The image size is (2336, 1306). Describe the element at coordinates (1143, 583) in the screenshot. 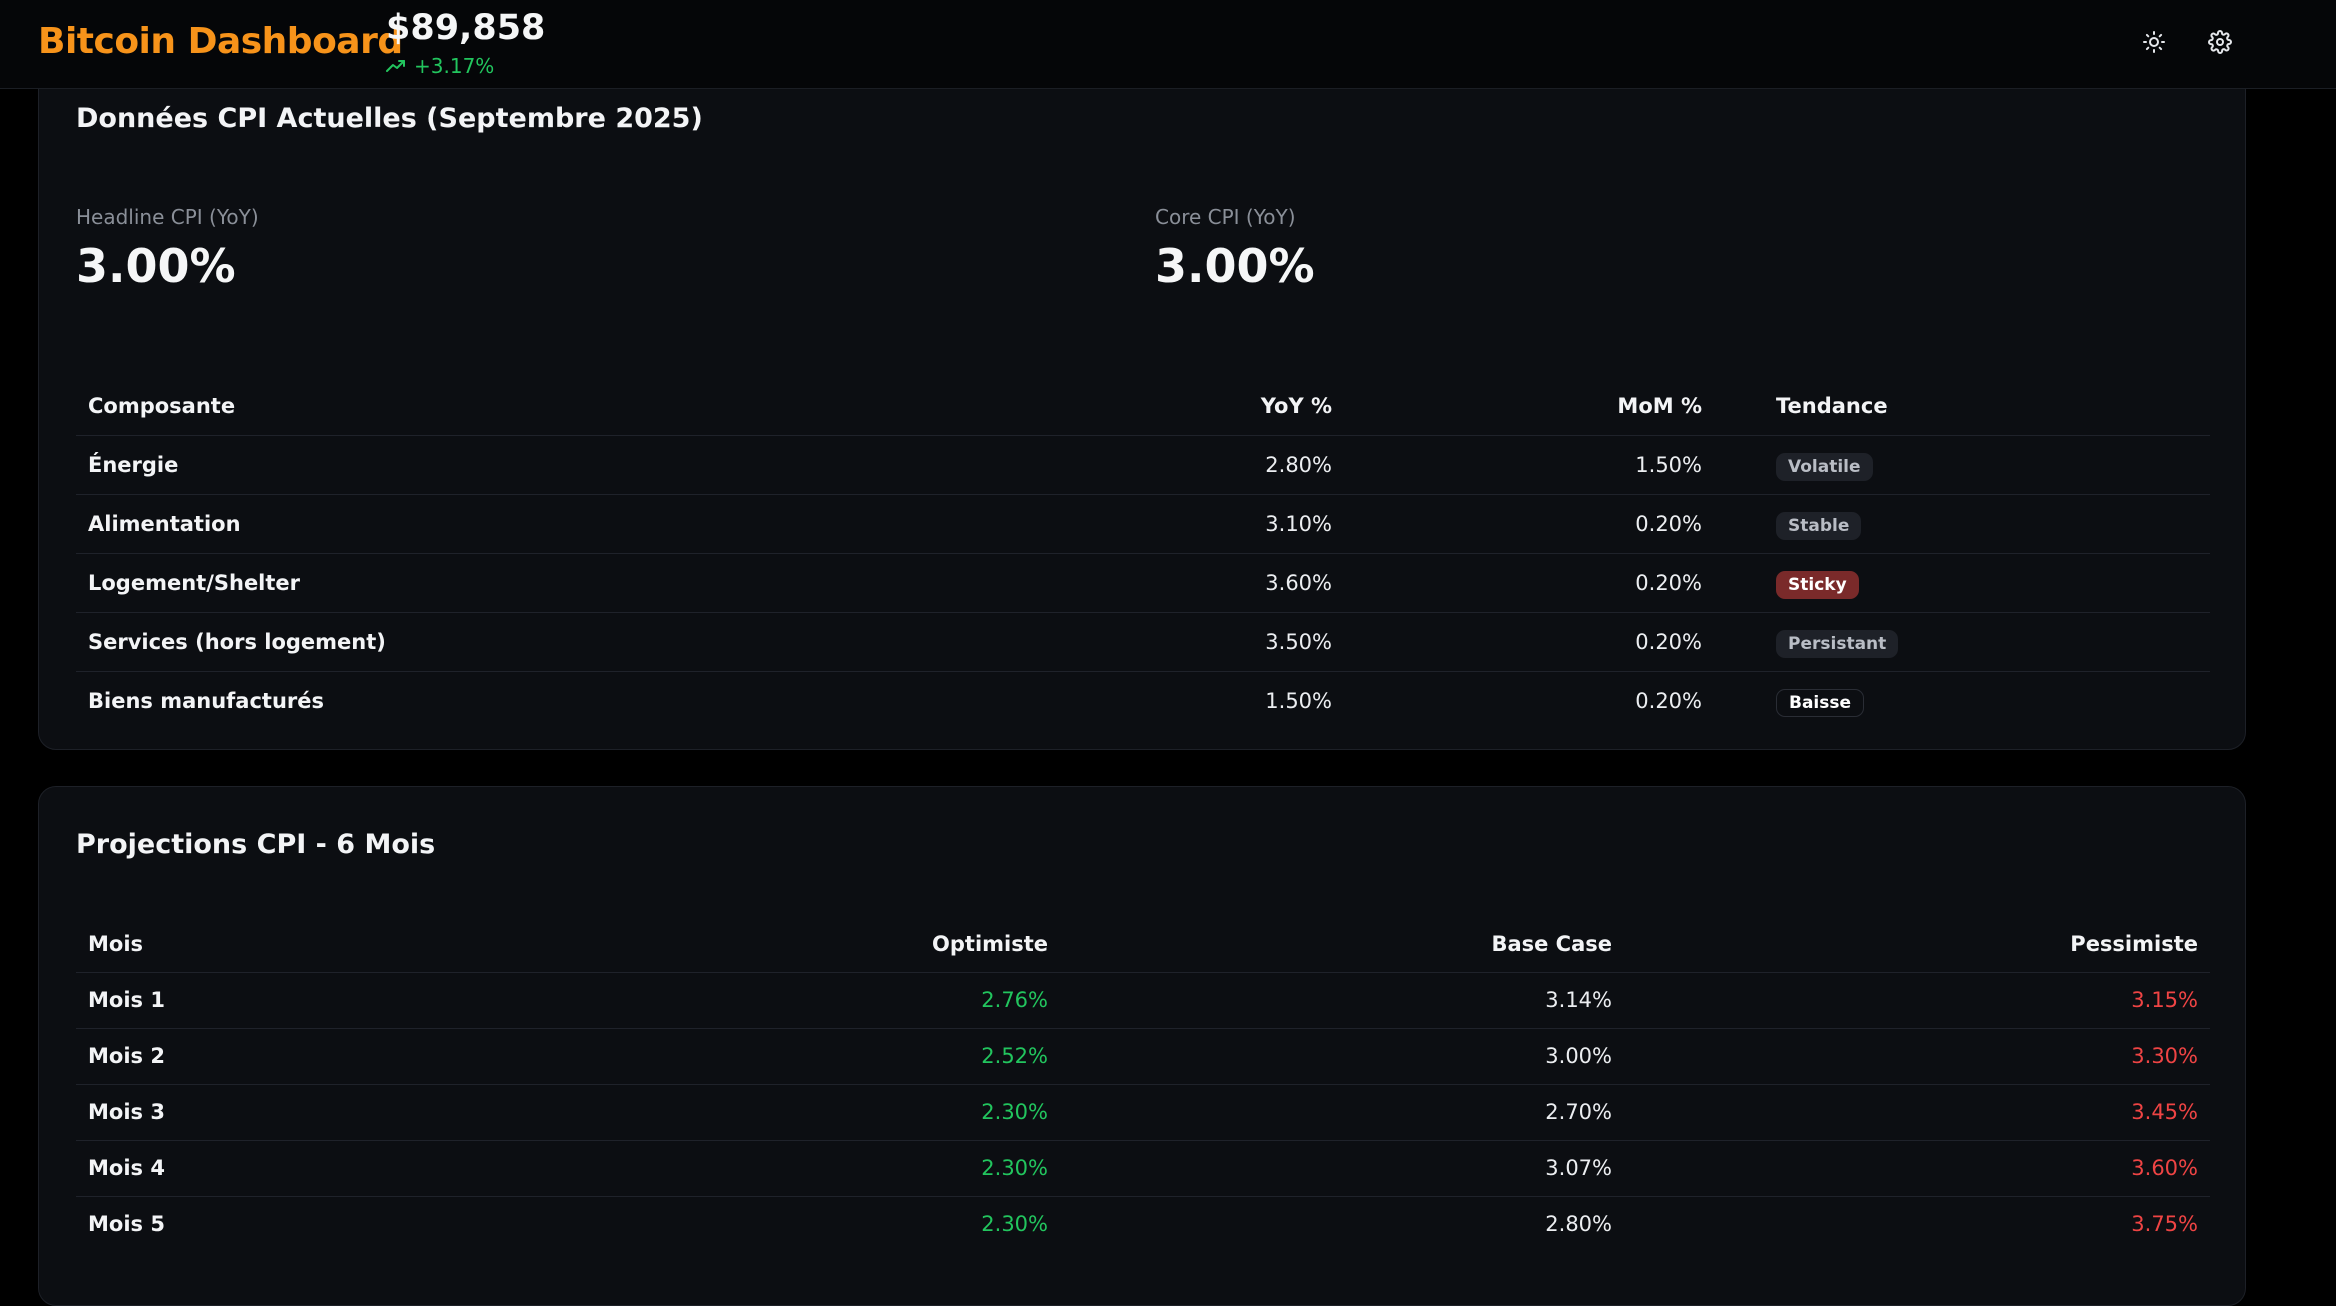

I see `table-row: Logement/Shelter 3.60% 0.20% Sticky` at that location.